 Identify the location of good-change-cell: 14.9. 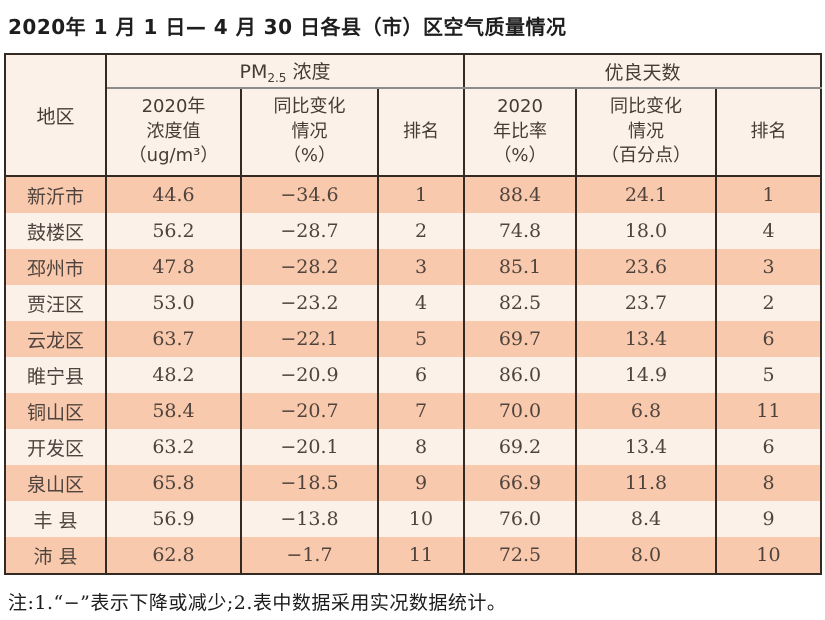
(646, 375).